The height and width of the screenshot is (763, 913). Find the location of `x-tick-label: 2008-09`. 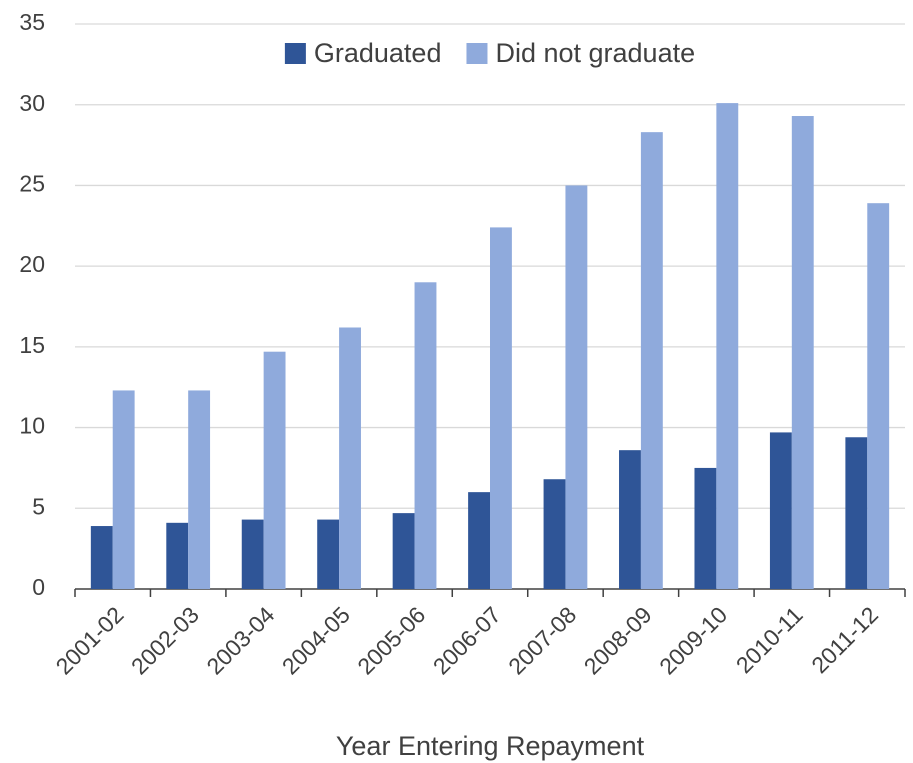

x-tick-label: 2008-09 is located at coordinates (618, 640).